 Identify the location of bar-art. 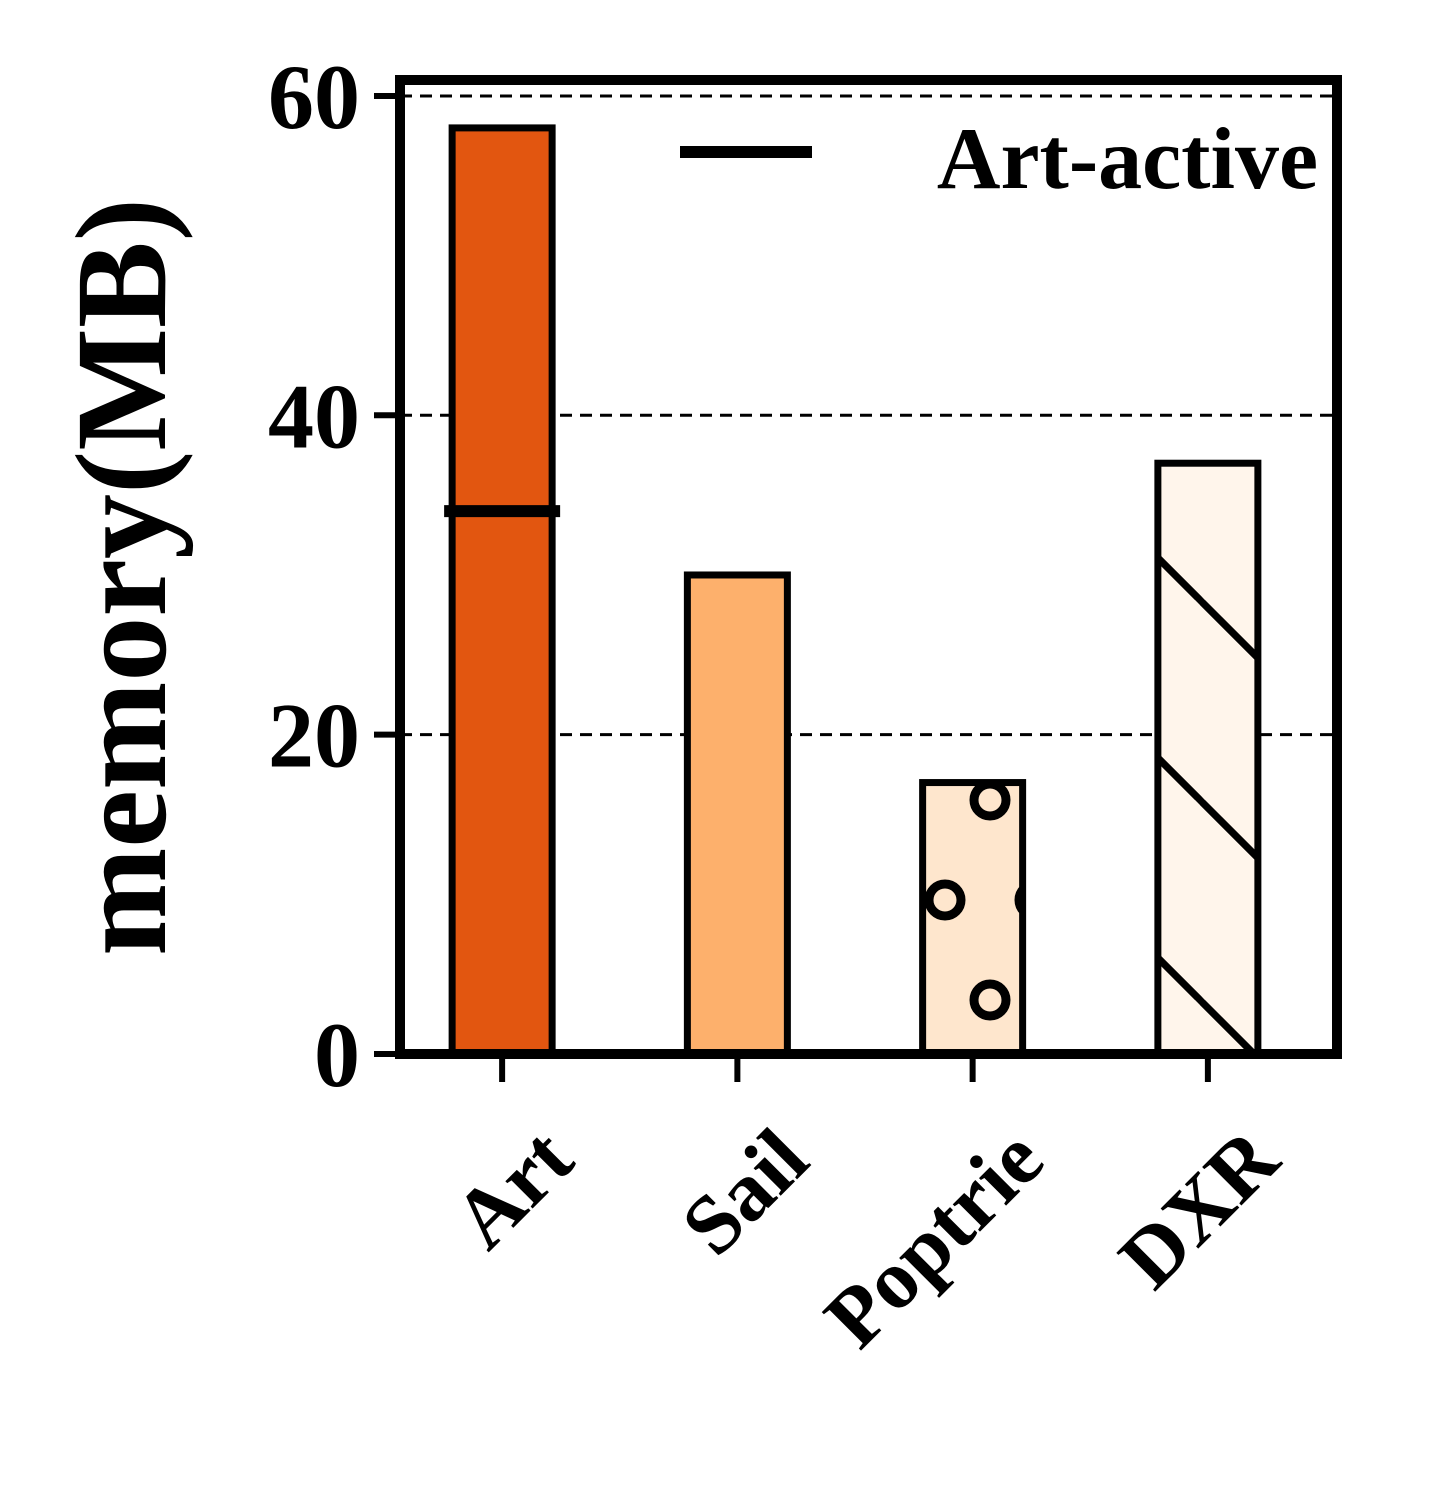
(502, 591).